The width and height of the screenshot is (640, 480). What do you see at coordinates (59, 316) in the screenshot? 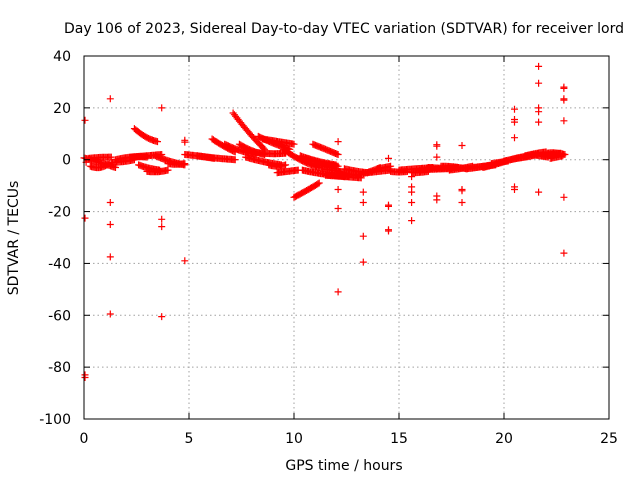
I see `y-tick-label: -60` at bounding box center [59, 316].